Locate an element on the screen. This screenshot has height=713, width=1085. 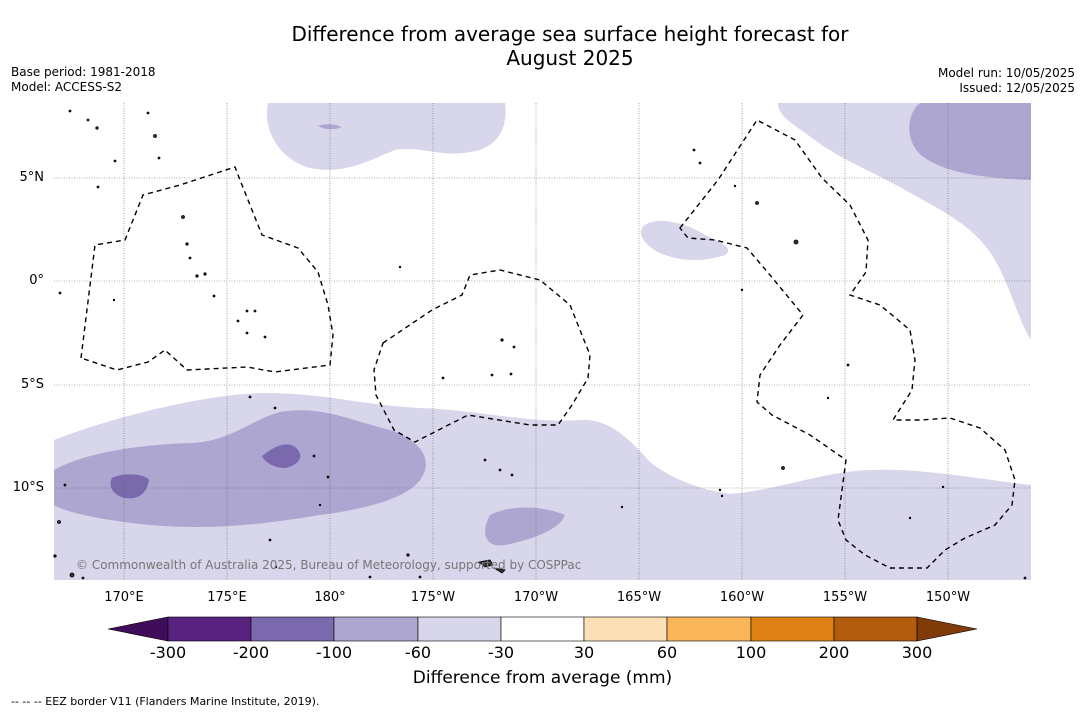
colorbar-tick-7: 100 is located at coordinates (751, 652).